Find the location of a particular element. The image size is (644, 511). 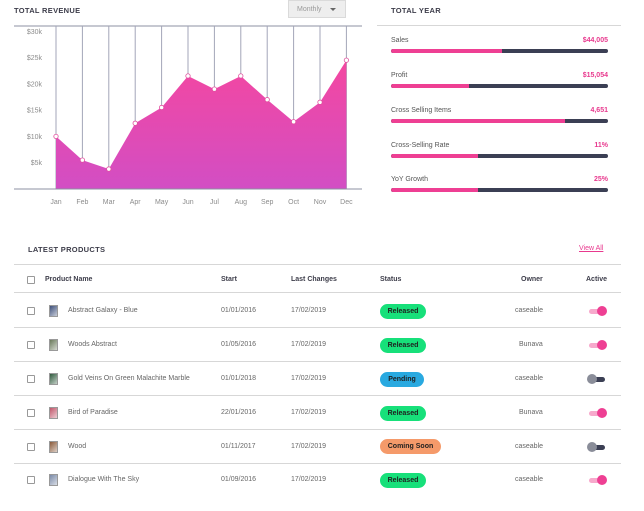

total-year-title: TOTAL YEAR is located at coordinates (416, 10).